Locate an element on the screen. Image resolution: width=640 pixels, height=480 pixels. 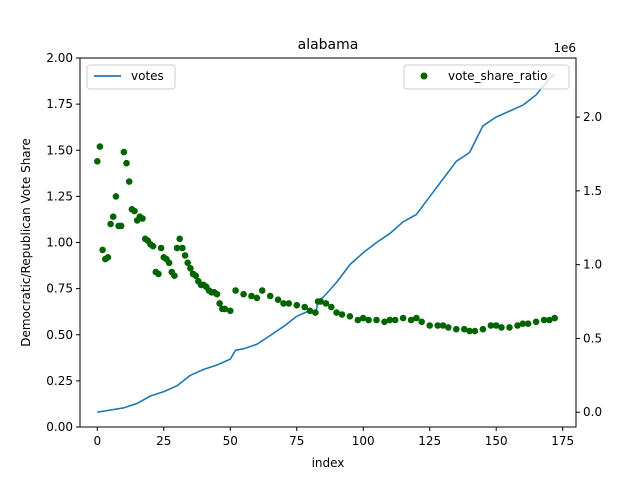
x-tick-label: 25 is located at coordinates (163, 441).